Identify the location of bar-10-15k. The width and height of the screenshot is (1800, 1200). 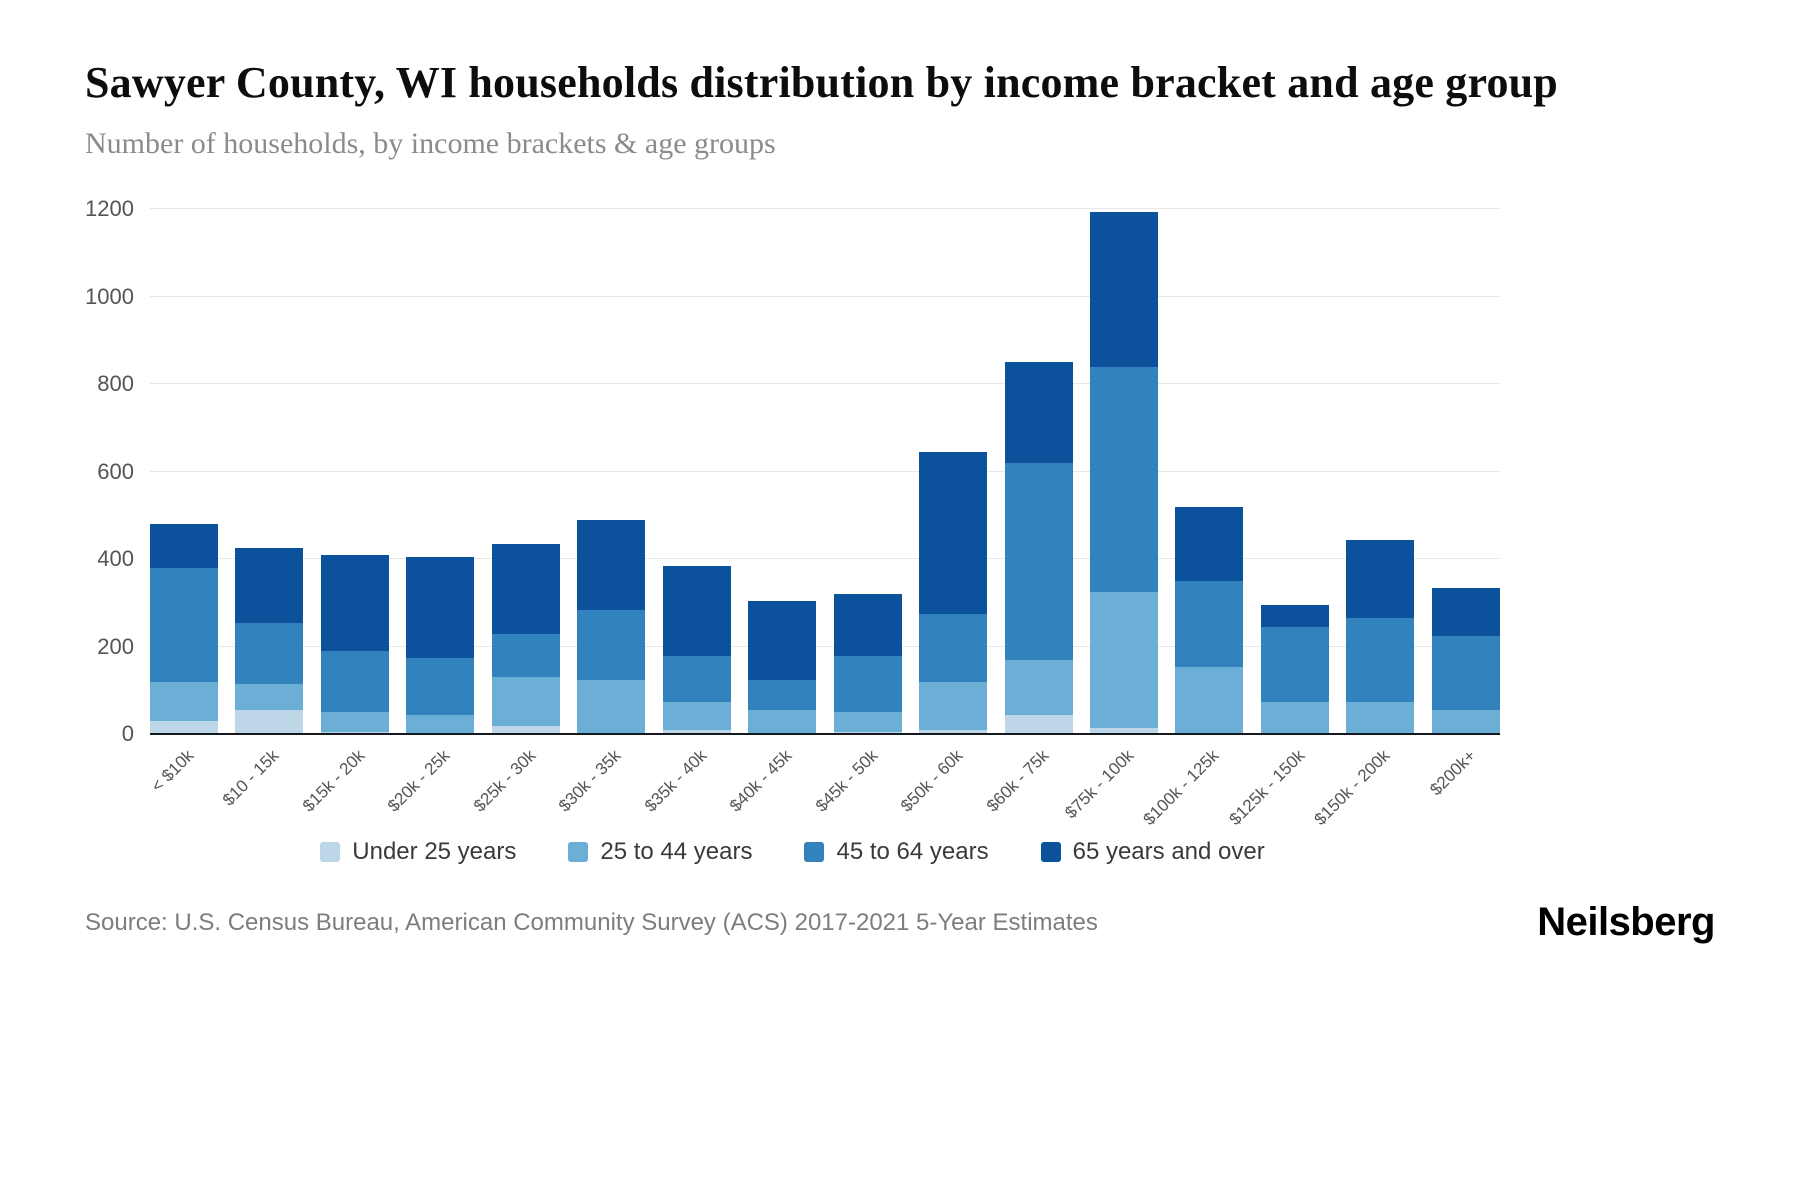
(269, 472).